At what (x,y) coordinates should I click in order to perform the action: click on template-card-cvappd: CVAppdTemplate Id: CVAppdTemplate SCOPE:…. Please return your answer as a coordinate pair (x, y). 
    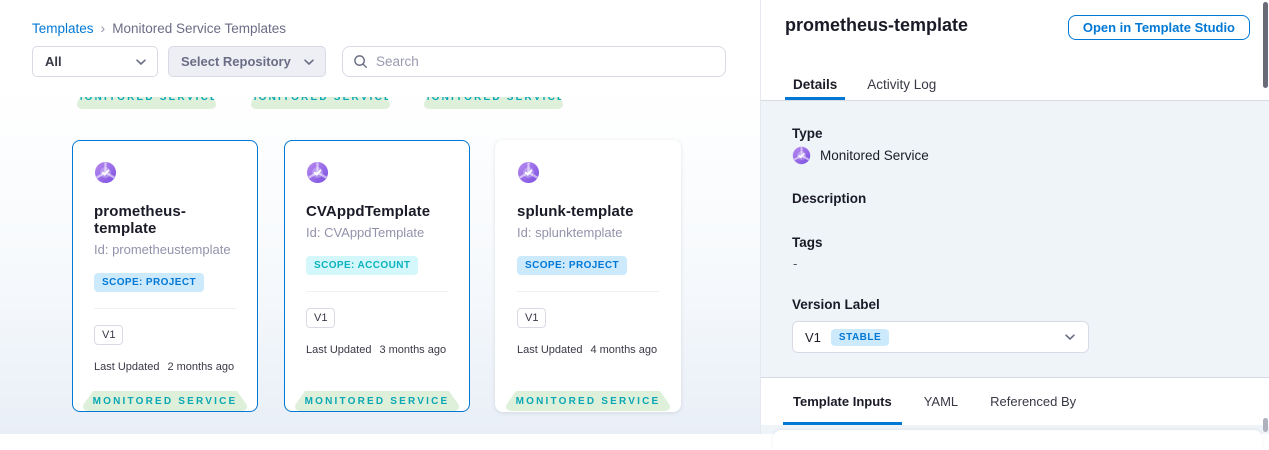
    Looking at the image, I should click on (377, 276).